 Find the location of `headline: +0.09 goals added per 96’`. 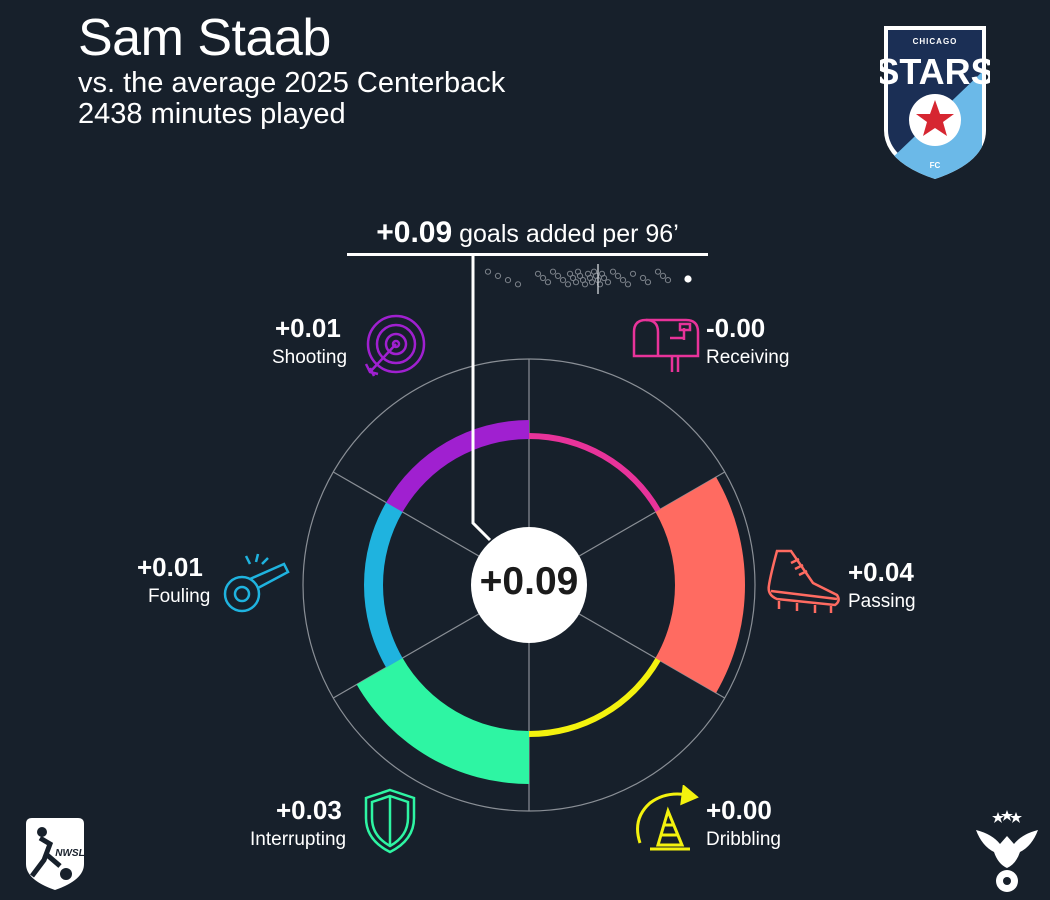

headline: +0.09 goals added per 96’ is located at coordinates (527, 233).